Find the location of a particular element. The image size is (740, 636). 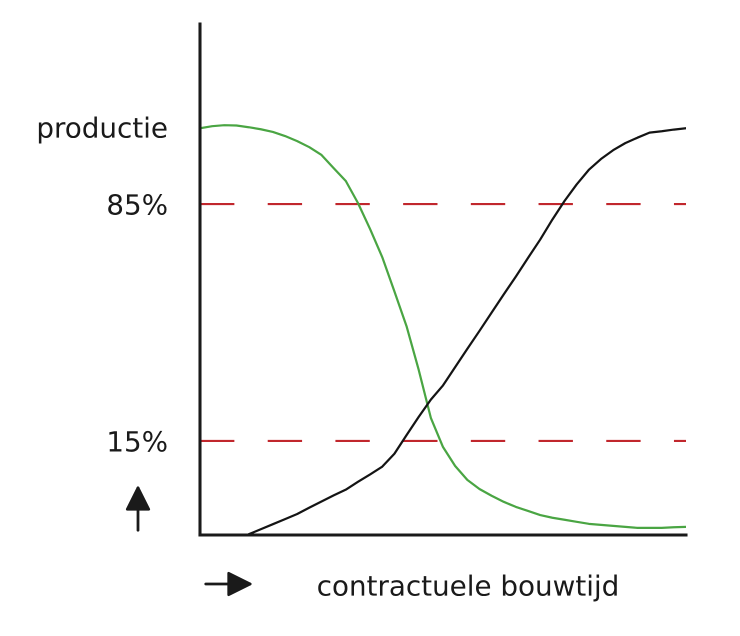

y-tick-label: 15% is located at coordinates (138, 441).